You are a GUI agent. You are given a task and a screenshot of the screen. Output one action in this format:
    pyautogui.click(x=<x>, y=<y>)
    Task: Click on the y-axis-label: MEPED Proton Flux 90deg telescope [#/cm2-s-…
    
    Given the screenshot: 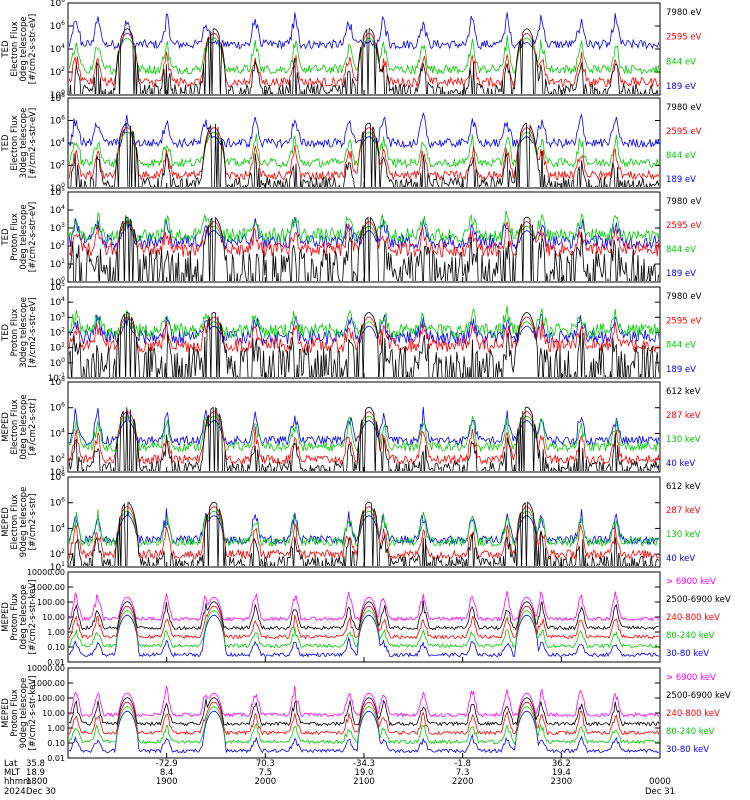 What is the action you would take?
    pyautogui.click(x=19, y=713)
    